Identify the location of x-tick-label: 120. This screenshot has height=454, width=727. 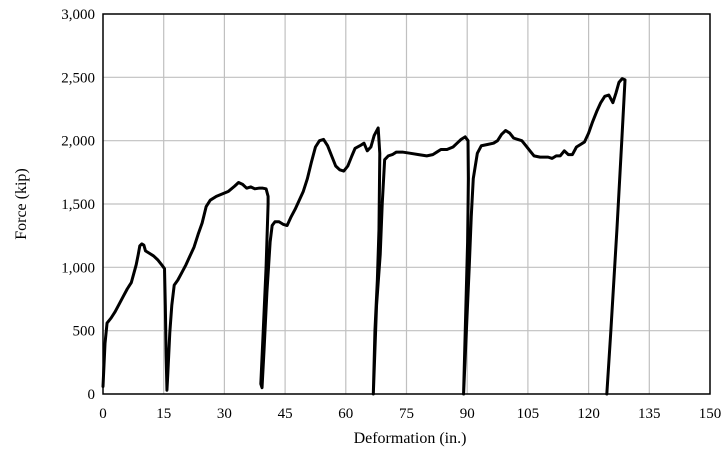
(588, 414).